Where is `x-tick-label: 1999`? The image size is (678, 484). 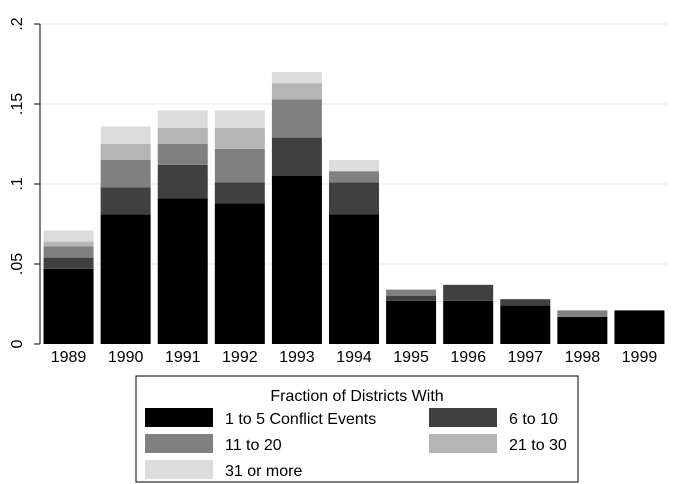 x-tick-label: 1999 is located at coordinates (640, 357).